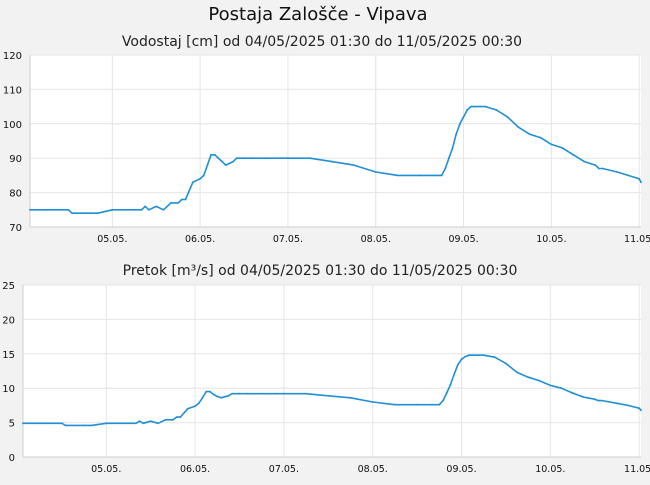  Describe the element at coordinates (8, 286) in the screenshot. I see `y-tick-label: 25` at that location.